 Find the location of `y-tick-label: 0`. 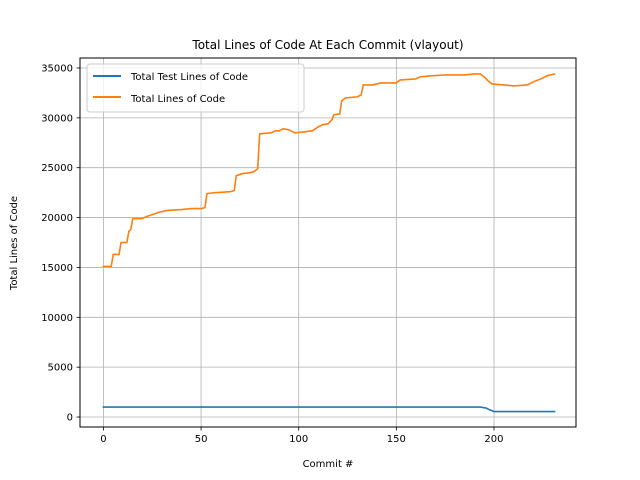

y-tick-label: 0 is located at coordinates (70, 418).